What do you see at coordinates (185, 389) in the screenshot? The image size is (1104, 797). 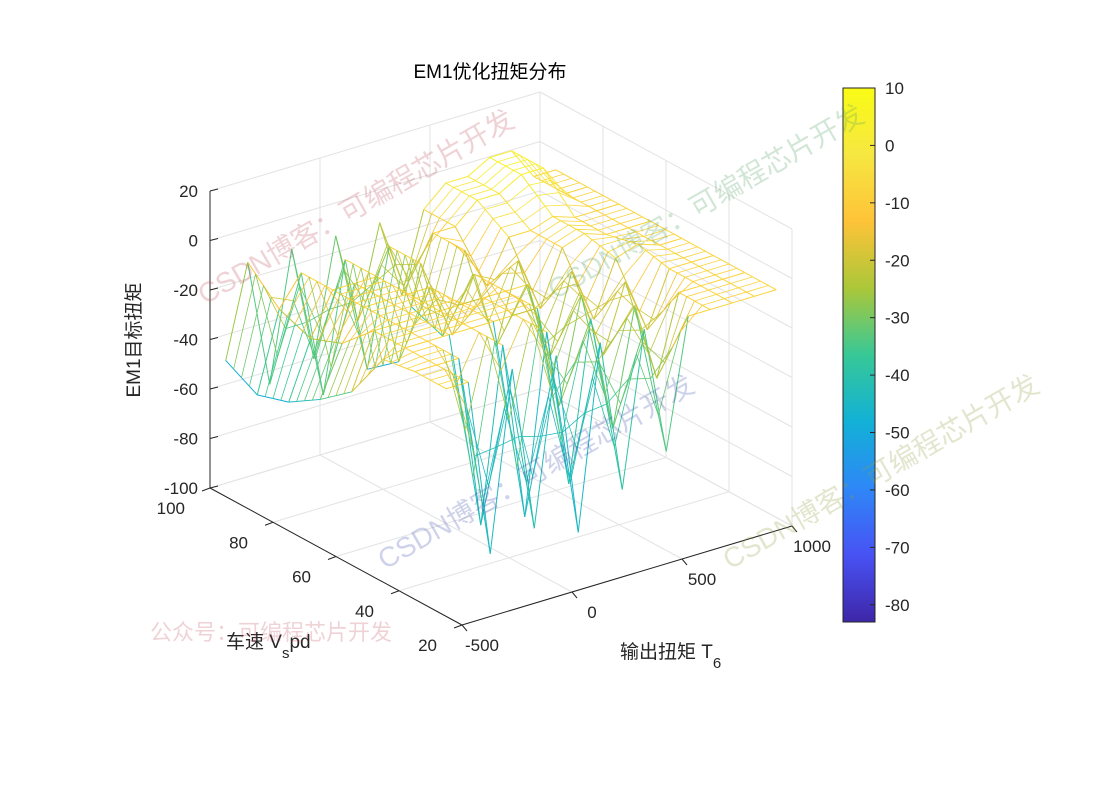 I see `z-tick-label: -60` at bounding box center [185, 389].